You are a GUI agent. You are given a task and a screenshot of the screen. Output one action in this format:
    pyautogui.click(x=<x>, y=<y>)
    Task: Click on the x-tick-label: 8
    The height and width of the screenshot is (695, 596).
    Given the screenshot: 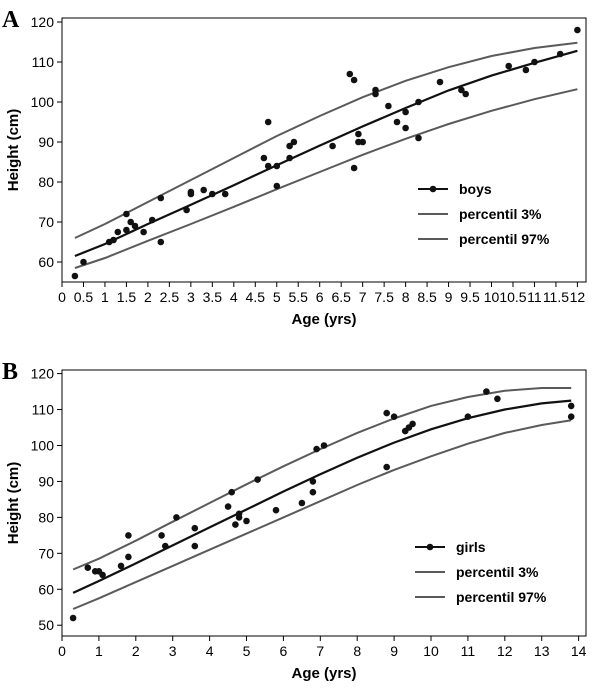 What is the action you would take?
    pyautogui.click(x=406, y=297)
    